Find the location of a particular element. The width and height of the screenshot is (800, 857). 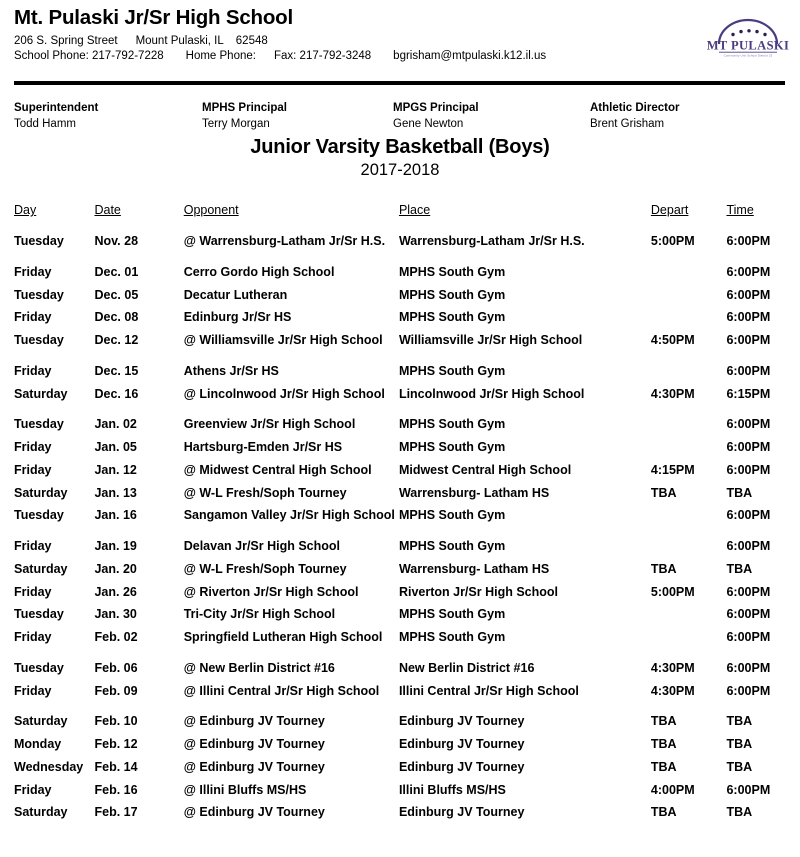

cell-opponent: @ Edinburg JV Tourney is located at coordinates (254, 812).